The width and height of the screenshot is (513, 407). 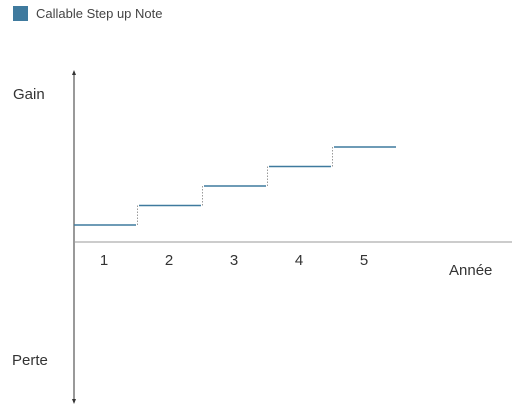 I want to click on legend-swatch, so click(x=20, y=13).